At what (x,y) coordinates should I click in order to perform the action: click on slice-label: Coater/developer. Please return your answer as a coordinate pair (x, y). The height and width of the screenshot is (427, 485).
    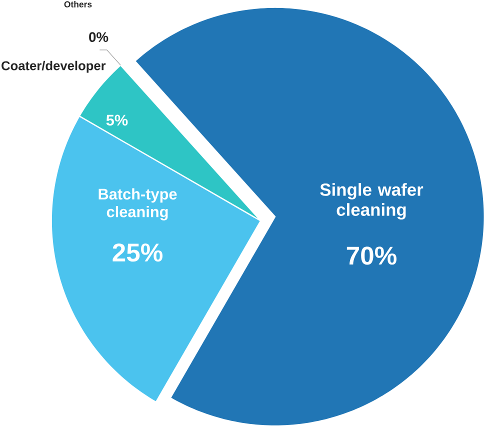
    Looking at the image, I should click on (54, 67).